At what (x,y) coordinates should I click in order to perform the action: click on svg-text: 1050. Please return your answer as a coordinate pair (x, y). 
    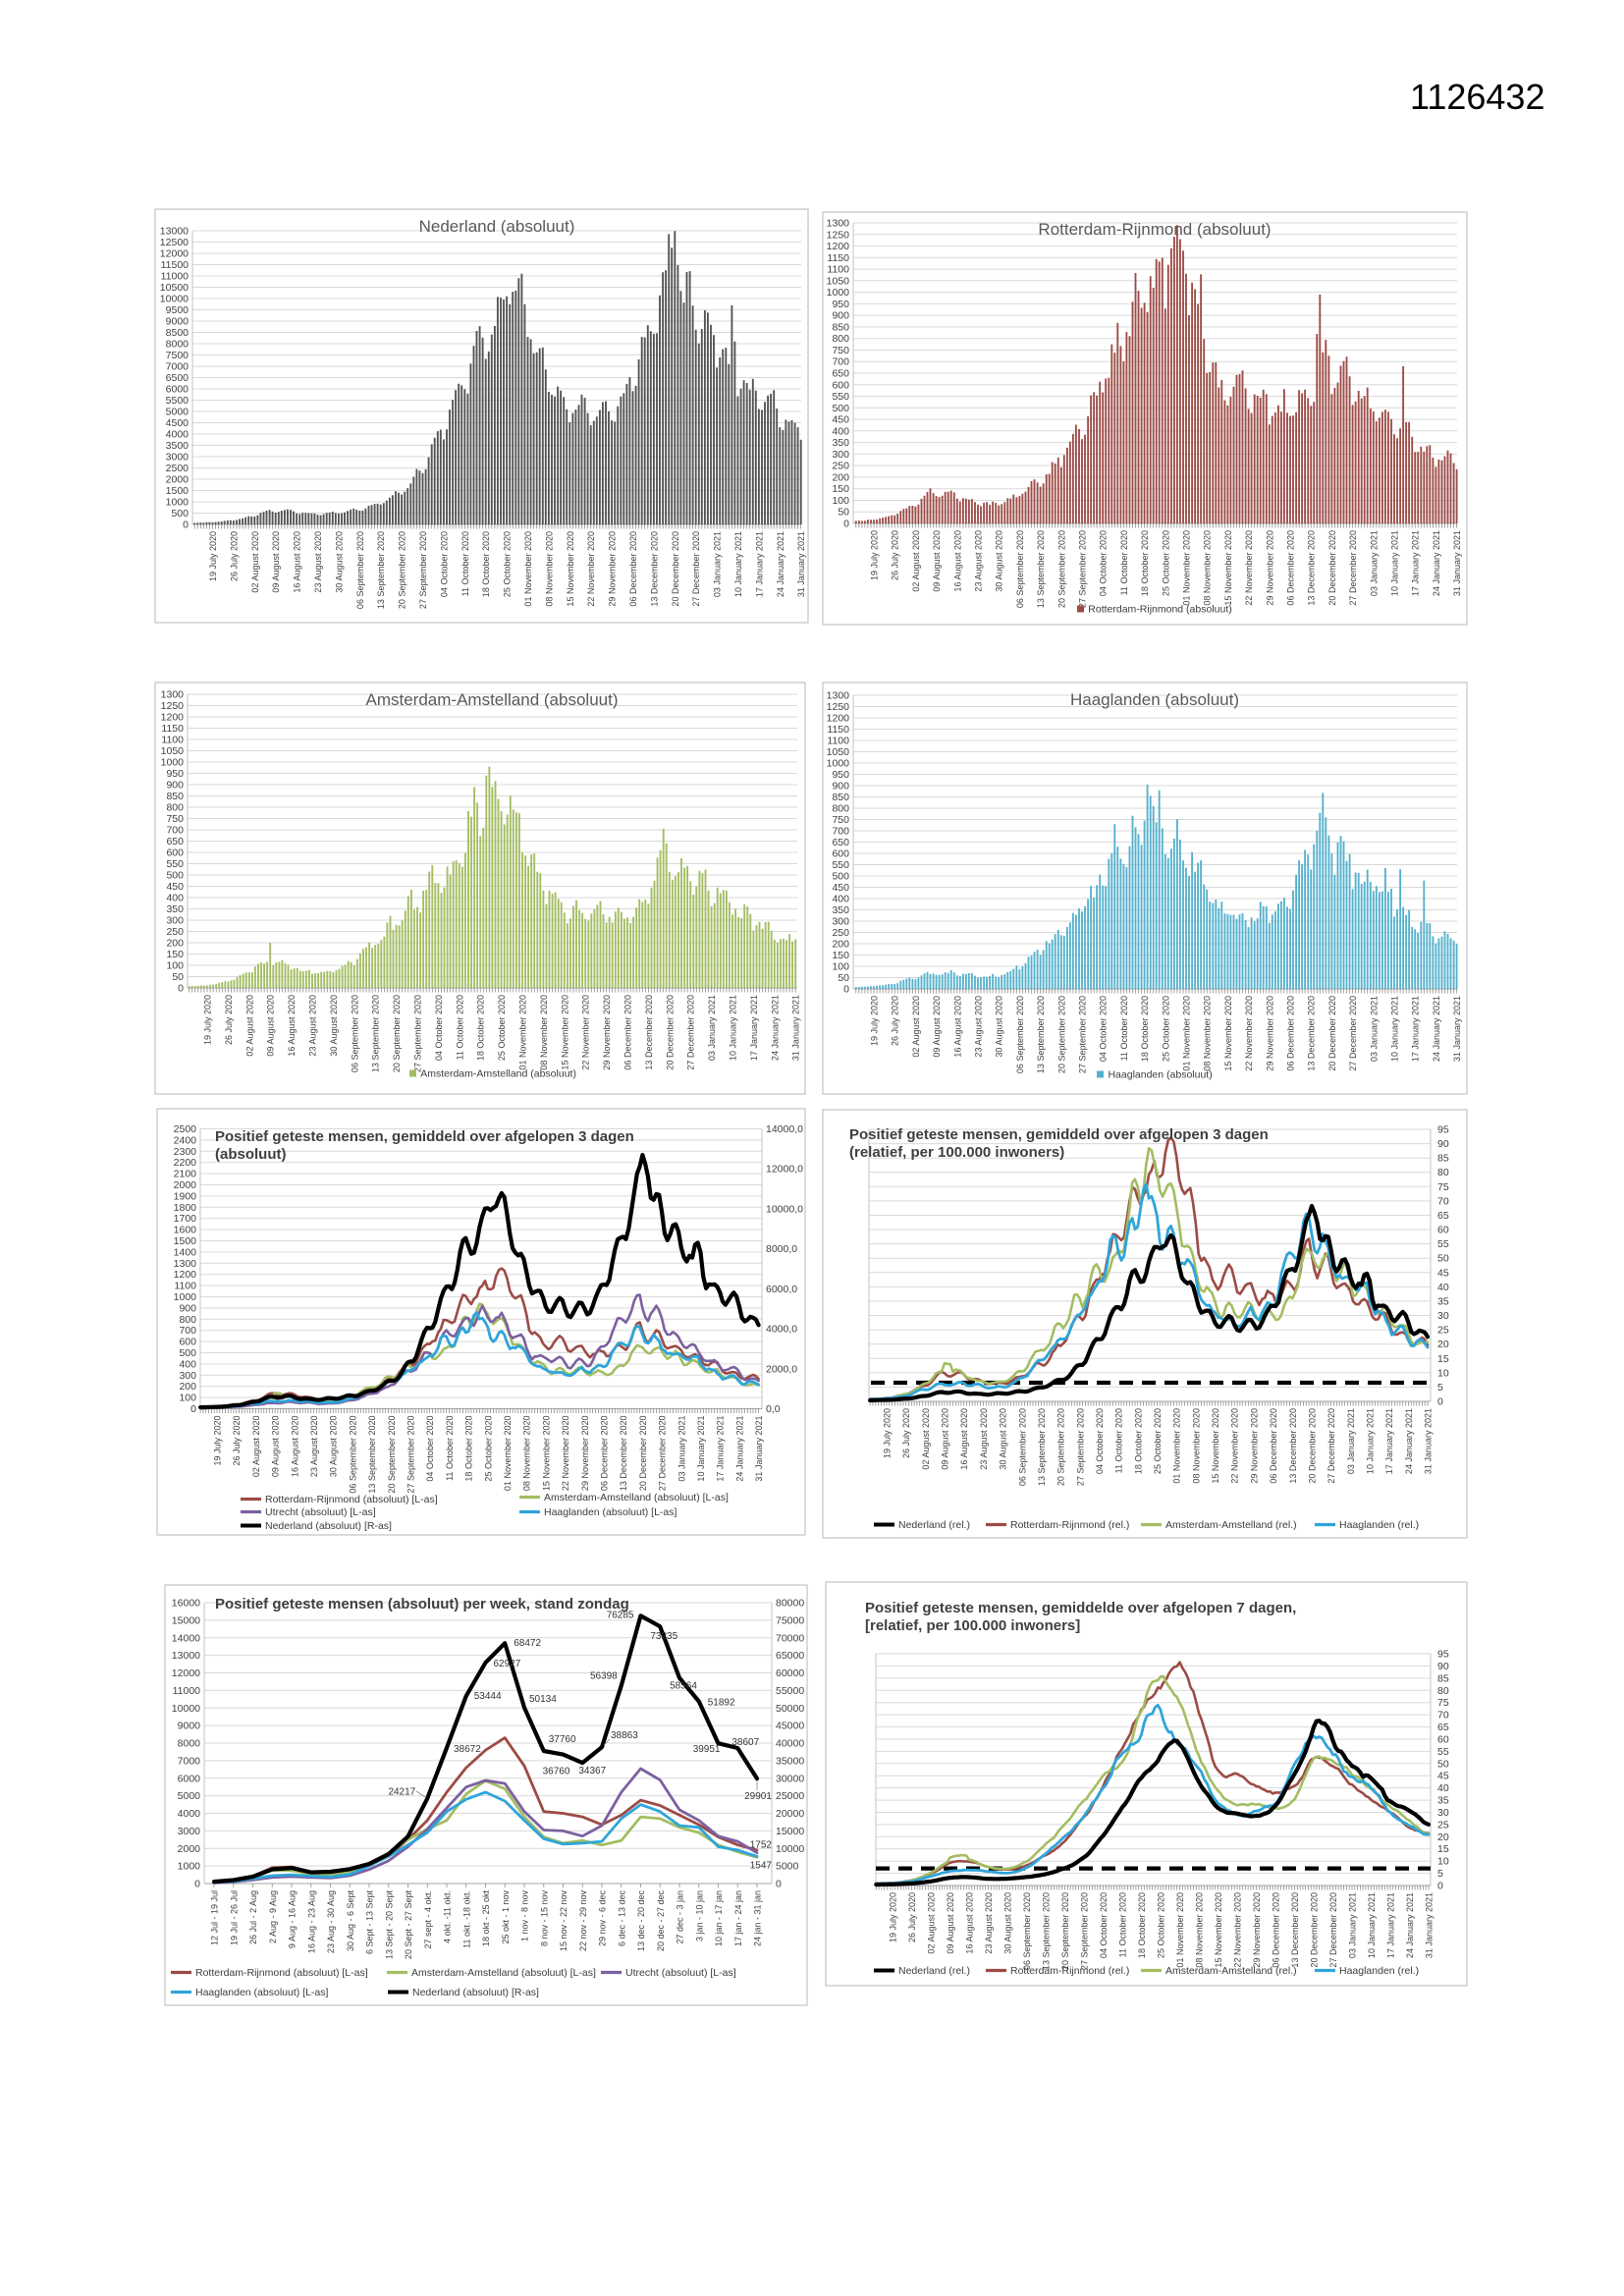
    Looking at the image, I should click on (838, 281).